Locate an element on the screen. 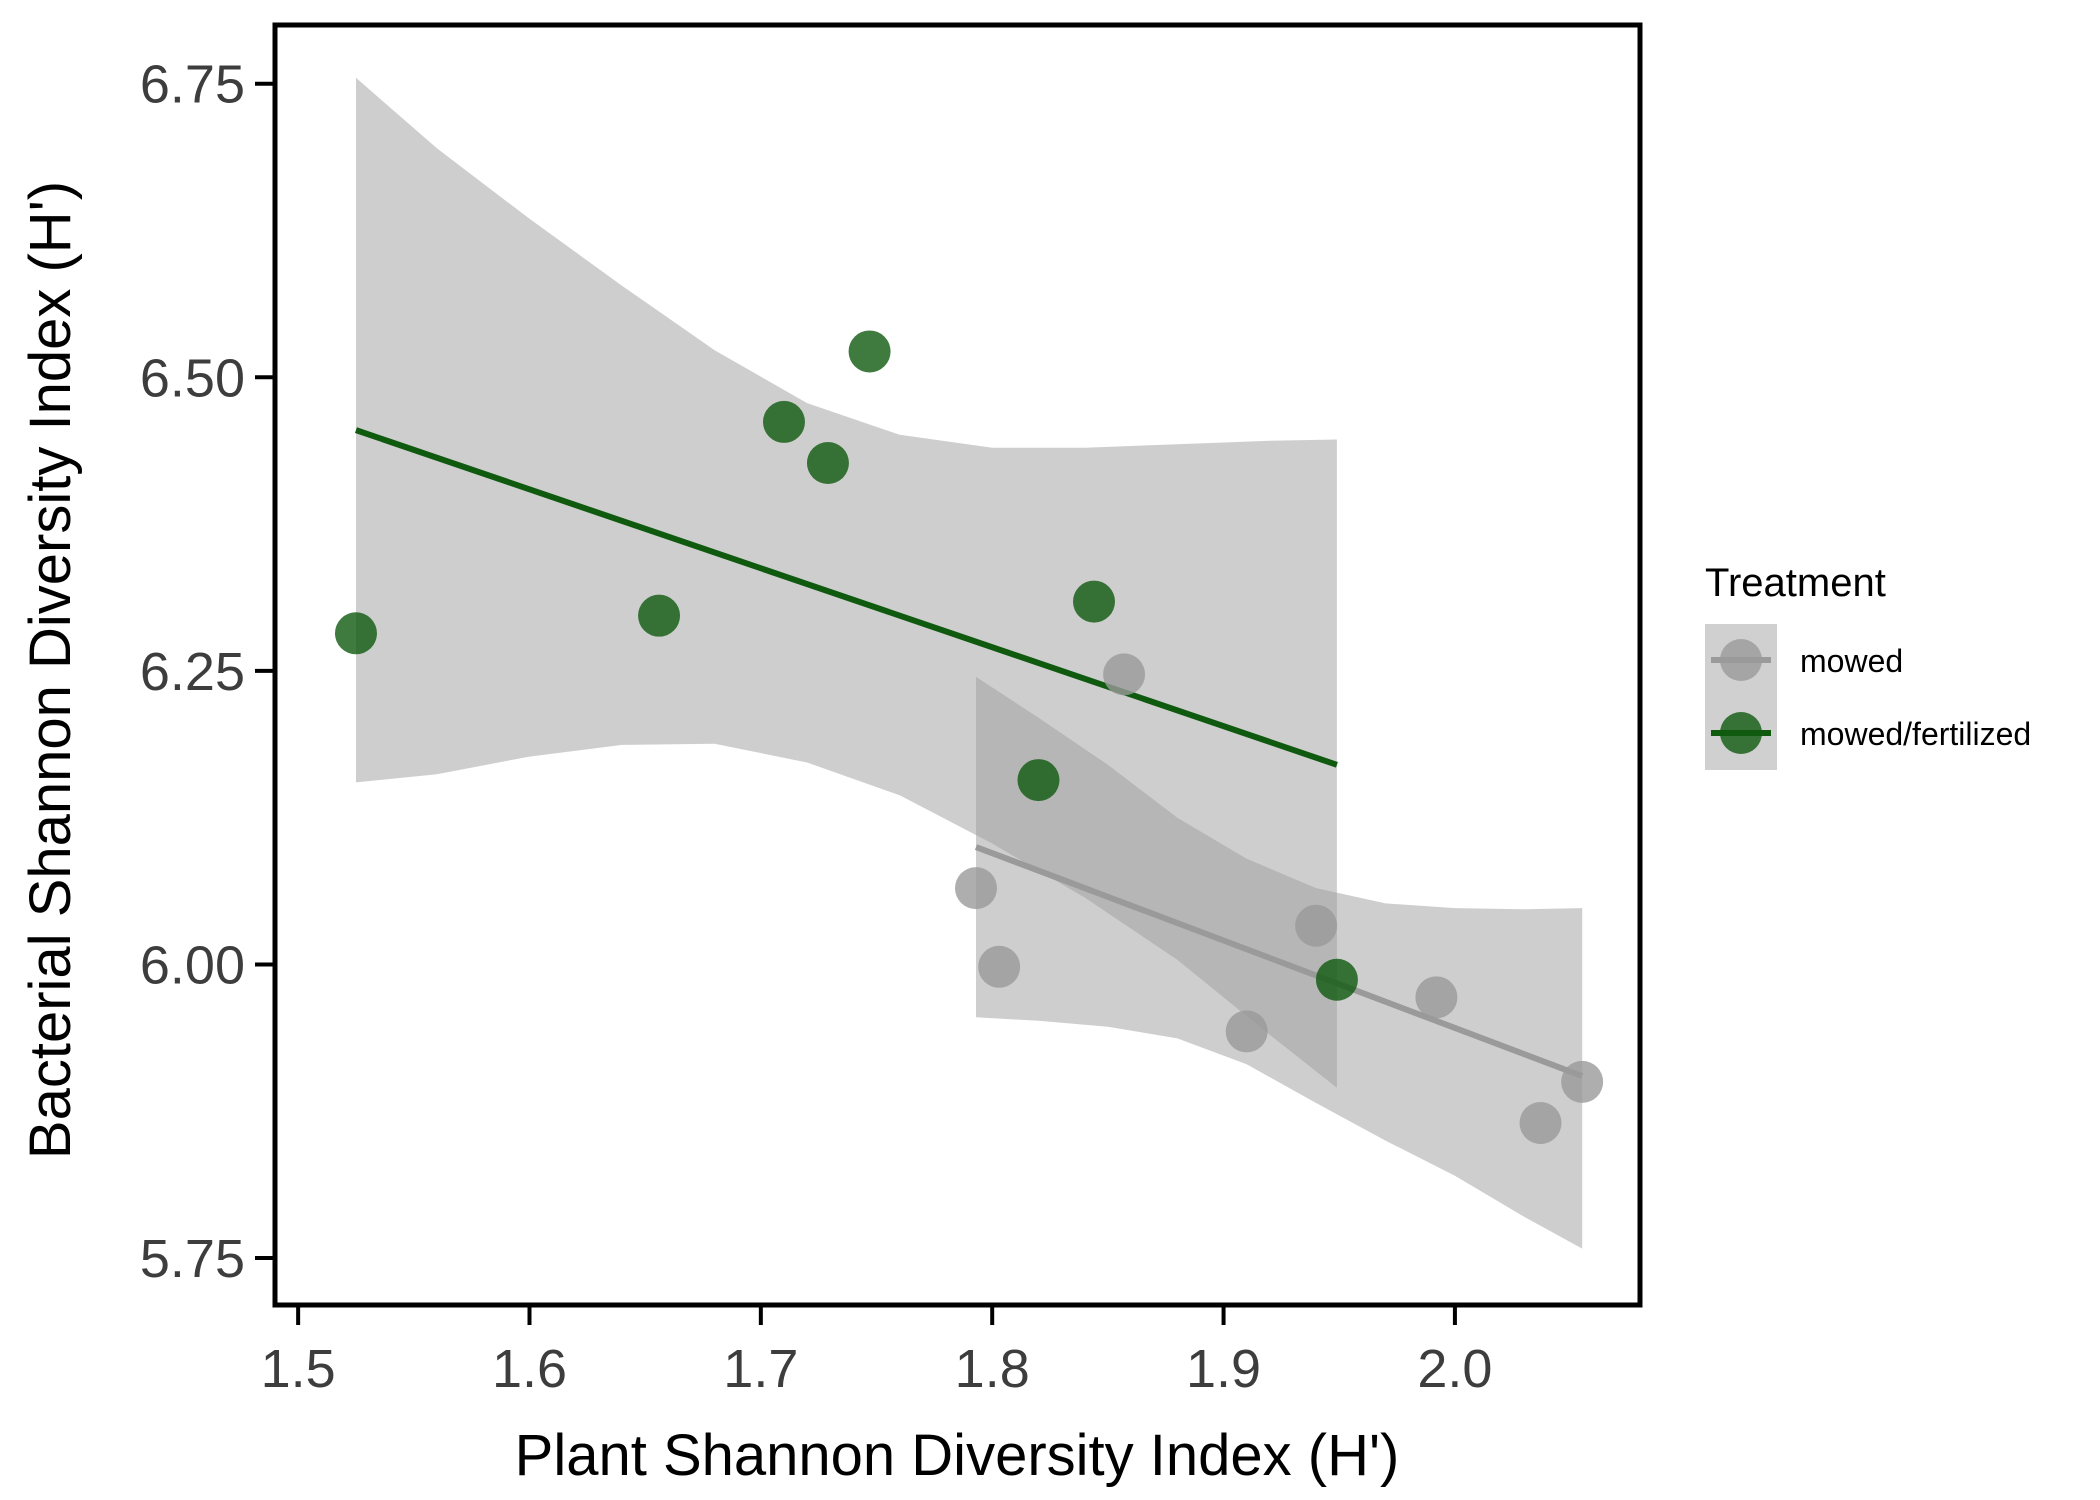 The width and height of the screenshot is (2100, 1500). x-tick-label: 1.9 is located at coordinates (1223, 1369).